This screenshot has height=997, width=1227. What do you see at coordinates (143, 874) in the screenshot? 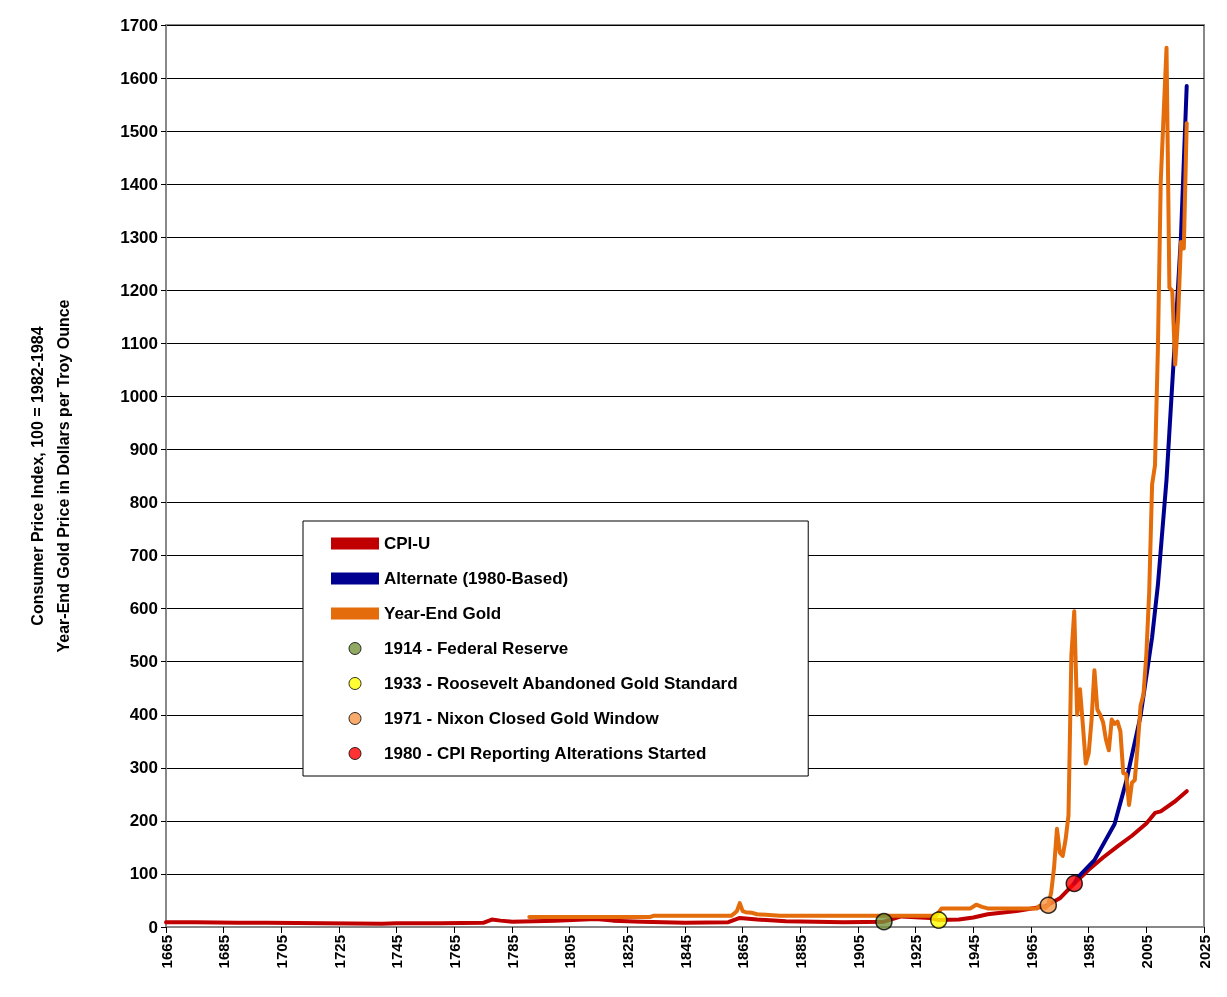
I see `y-tick-label: 100` at bounding box center [143, 874].